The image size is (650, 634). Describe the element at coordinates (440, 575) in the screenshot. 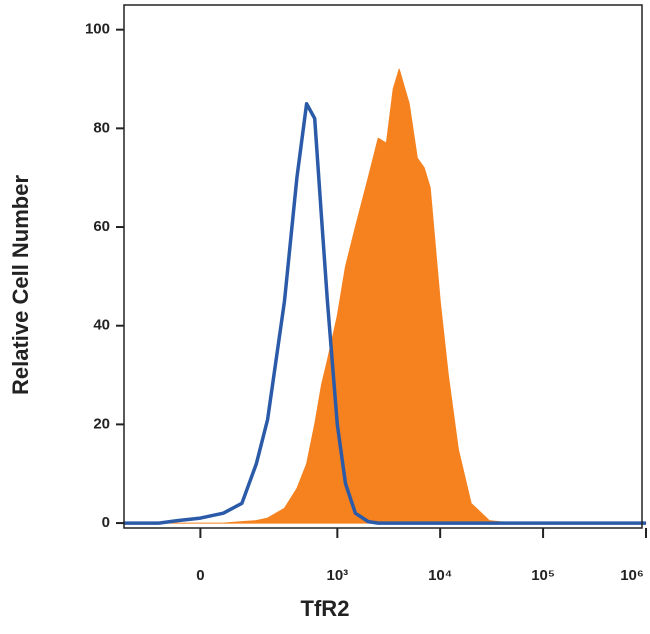

I see `x-tick-label: 10⁴` at that location.